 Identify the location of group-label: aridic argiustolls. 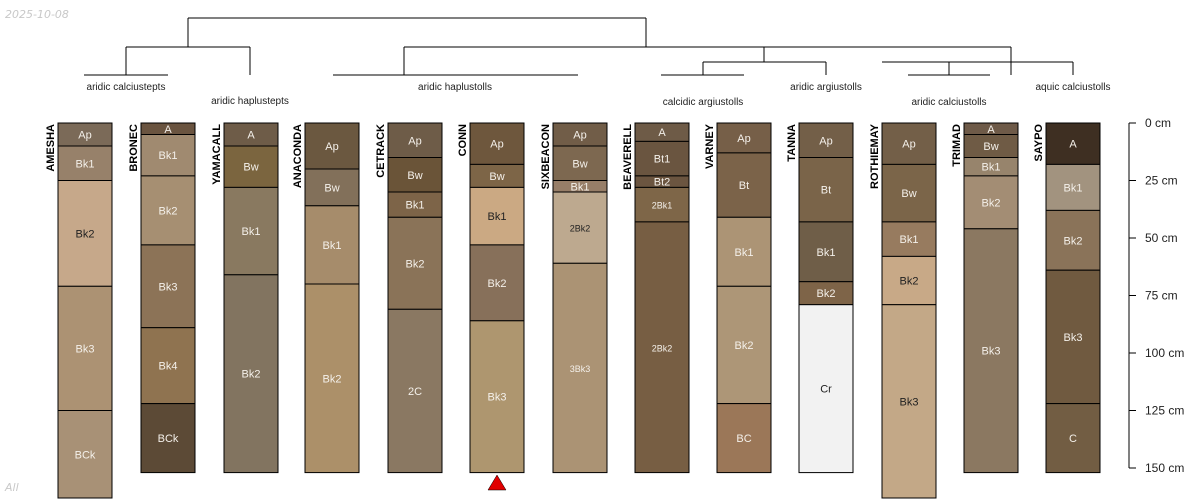
(826, 87).